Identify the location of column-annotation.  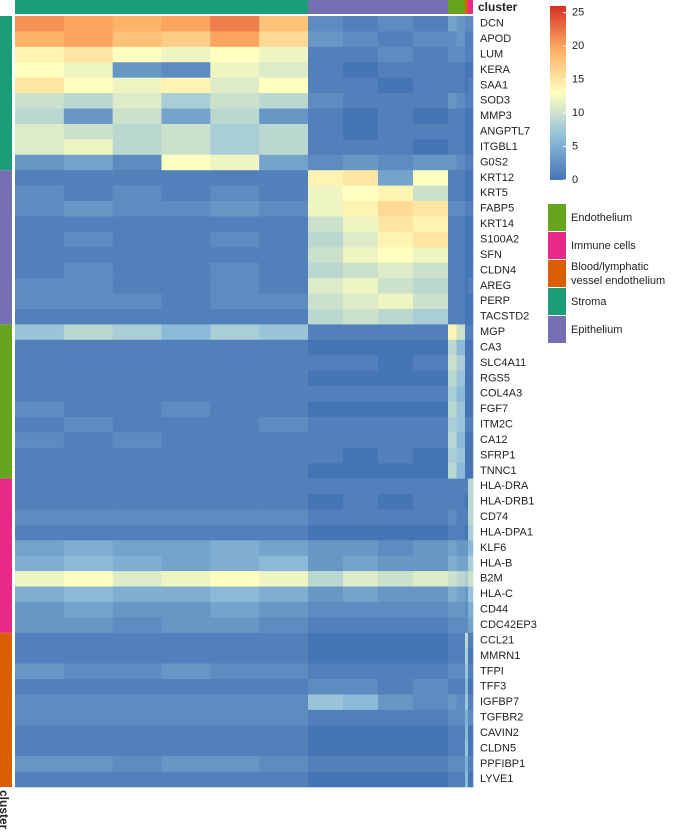
(466, 7).